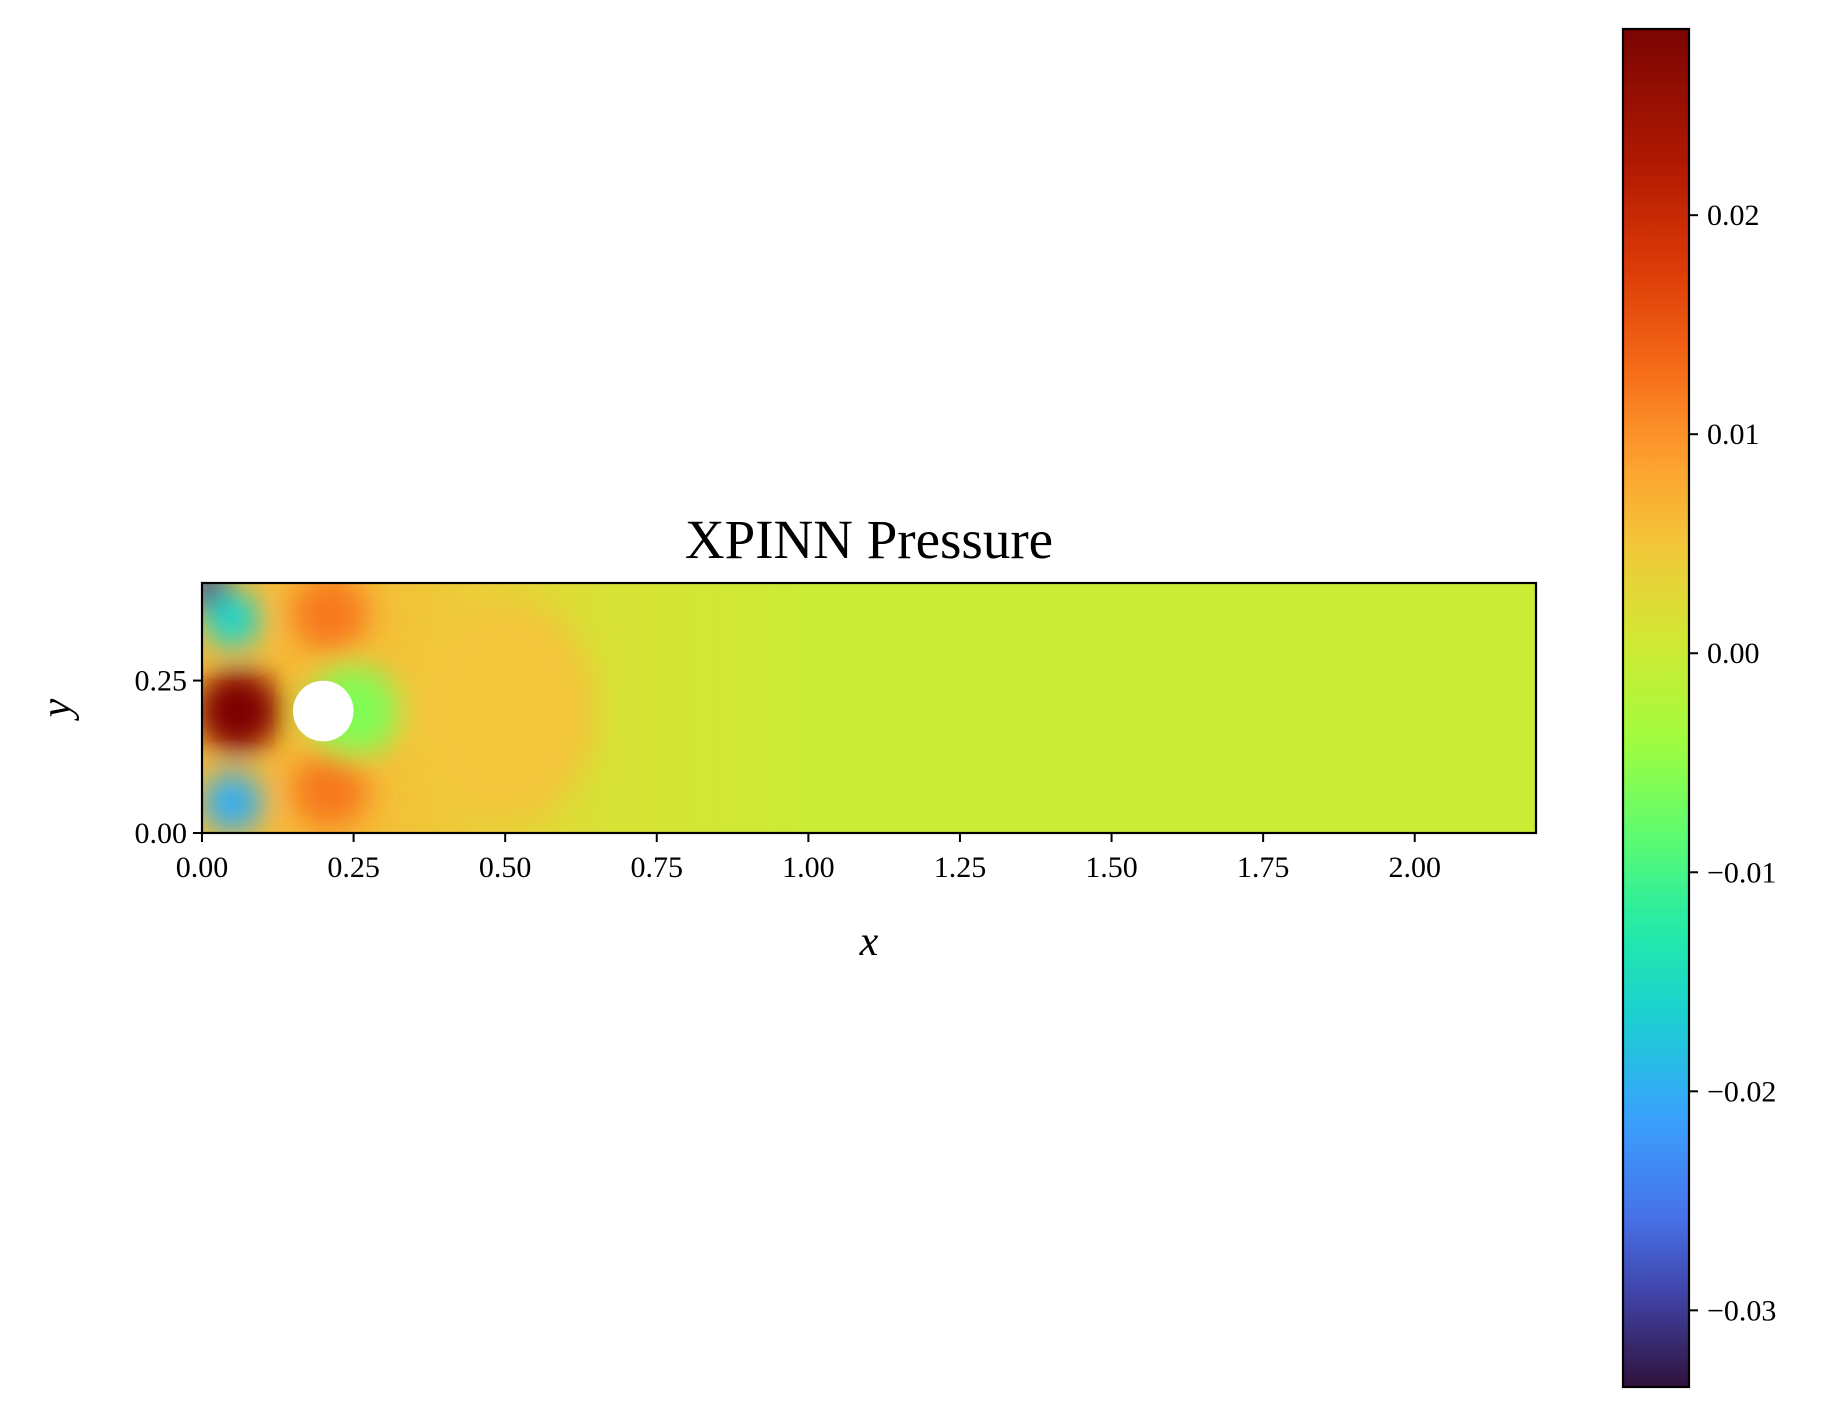 The height and width of the screenshot is (1409, 1839). What do you see at coordinates (1733, 434) in the screenshot?
I see `colorbar-tick-label: 0.01` at bounding box center [1733, 434].